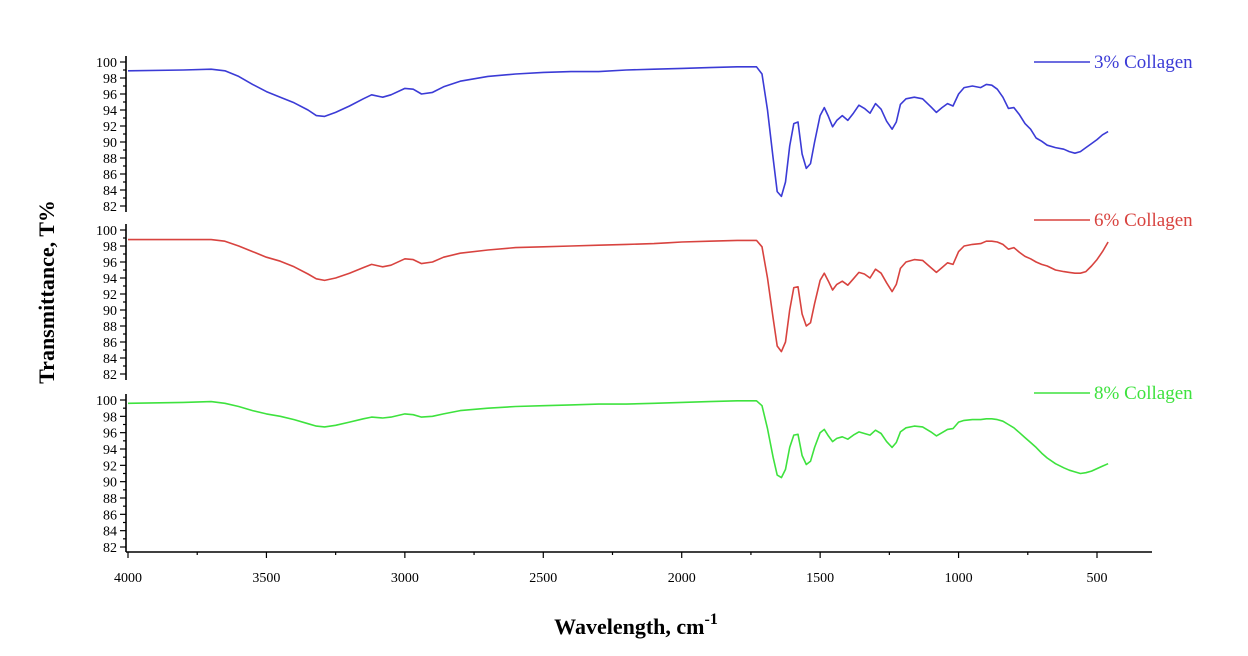 The height and width of the screenshot is (656, 1248). Describe the element at coordinates (820, 578) in the screenshot. I see `x-tick-label: 1500` at that location.